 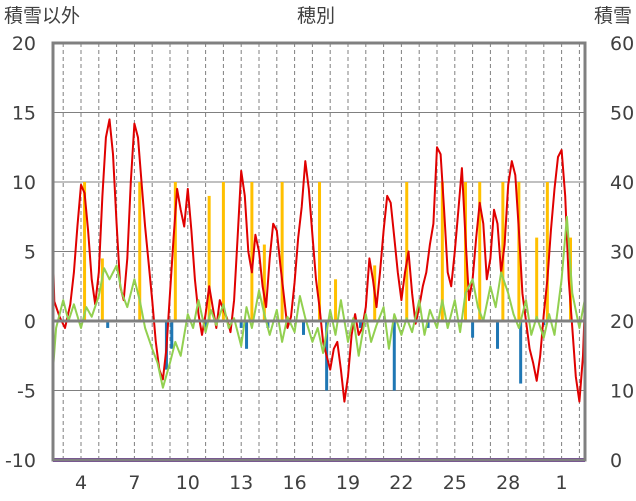 What do you see at coordinates (455, 483) in the screenshot?
I see `x-tick-label: 25` at bounding box center [455, 483].